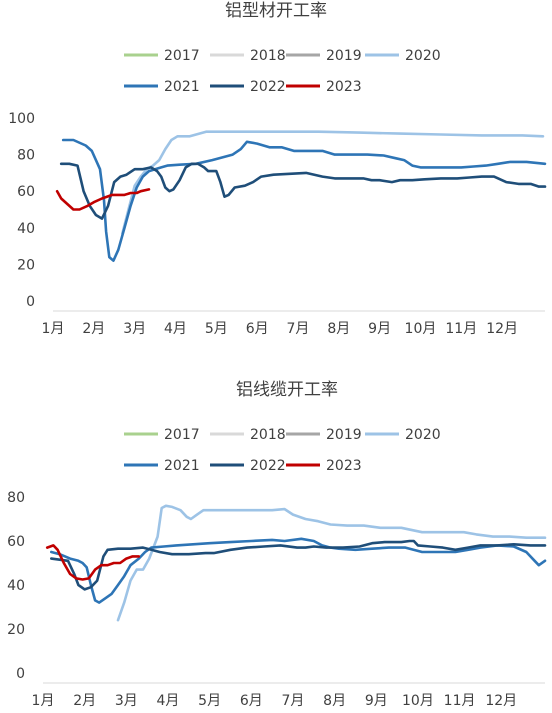  I want to click on series-line-2021, so click(298, 570).